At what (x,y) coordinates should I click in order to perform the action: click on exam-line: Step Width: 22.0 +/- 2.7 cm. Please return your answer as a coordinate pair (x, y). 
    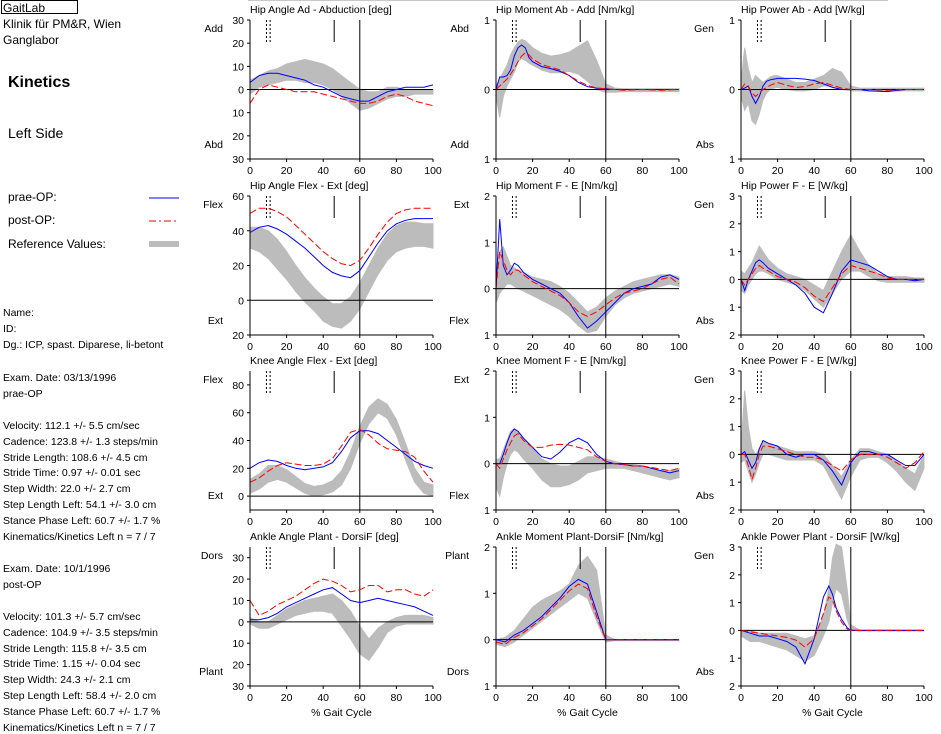
    Looking at the image, I should click on (67, 489).